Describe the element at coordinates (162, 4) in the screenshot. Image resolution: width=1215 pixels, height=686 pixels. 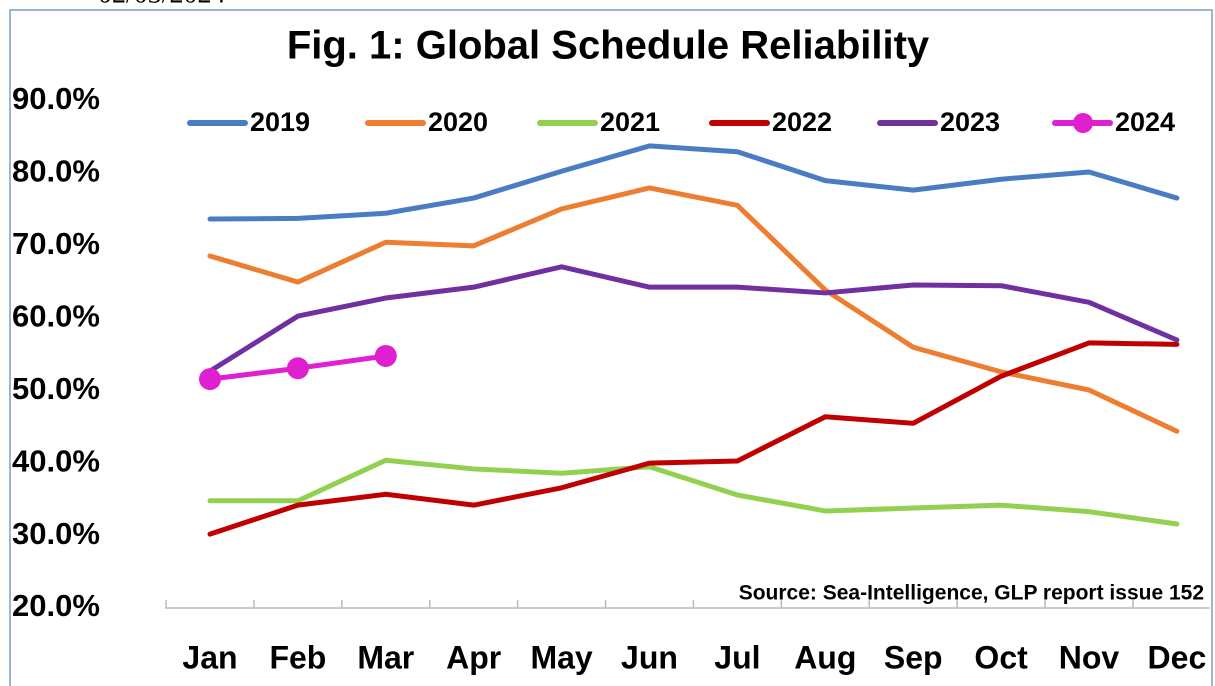
I see `date-text: 02/03/2024` at that location.